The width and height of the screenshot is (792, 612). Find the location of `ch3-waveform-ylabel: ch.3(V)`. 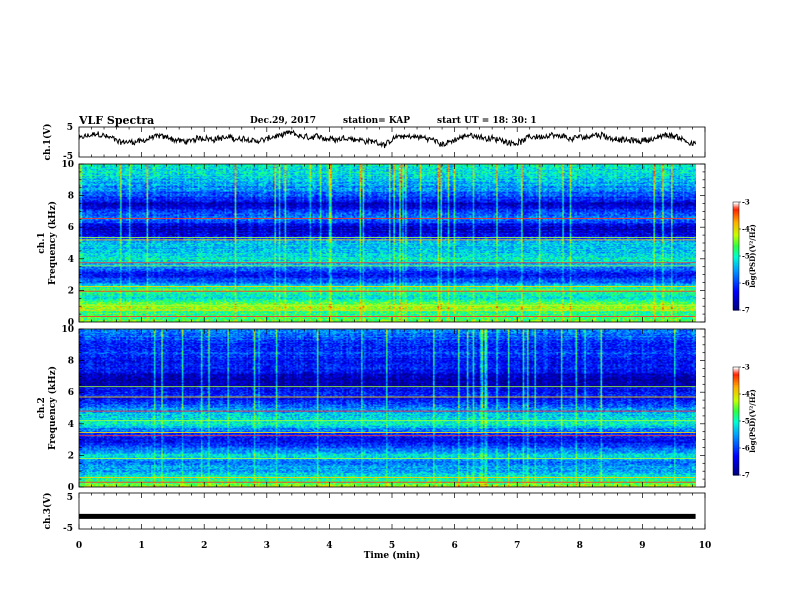

ch3-waveform-ylabel: ch.3(V) is located at coordinates (47, 511).